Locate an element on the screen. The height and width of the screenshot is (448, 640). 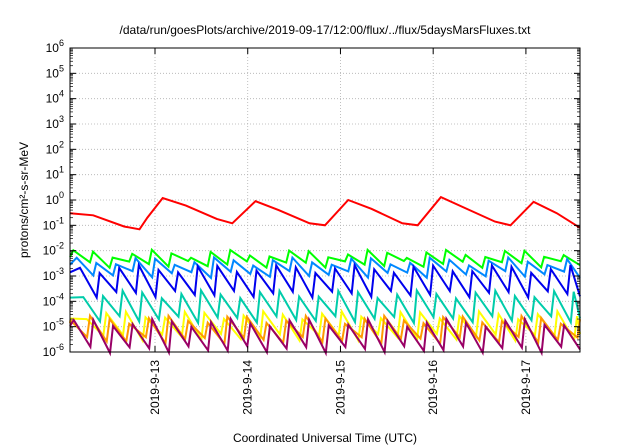
x-tick-label: 2019-9-15 is located at coordinates (340, 387).